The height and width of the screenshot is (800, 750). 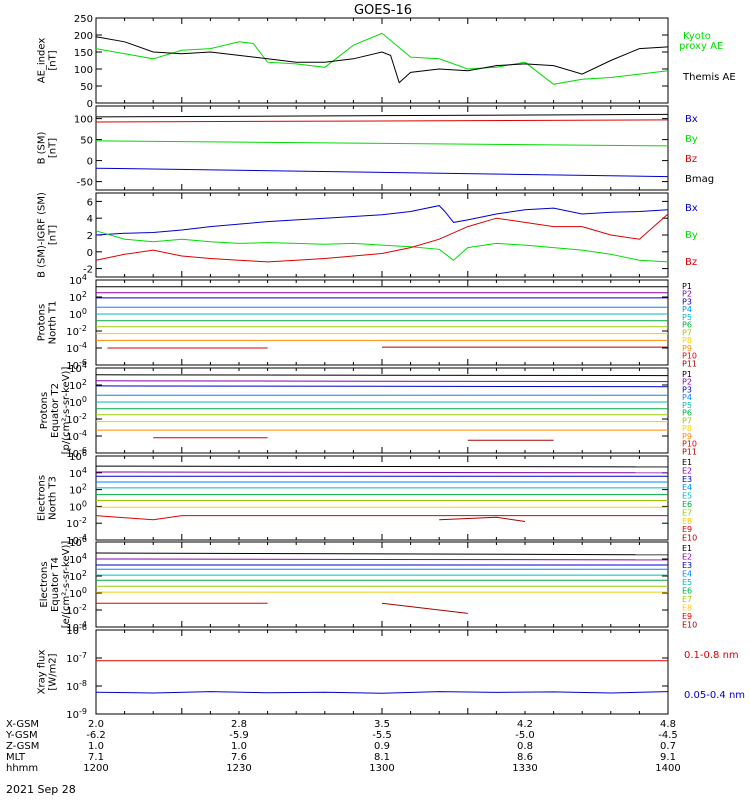 What do you see at coordinates (382, 559) in the screenshot?
I see `series-line-e2` at bounding box center [382, 559].